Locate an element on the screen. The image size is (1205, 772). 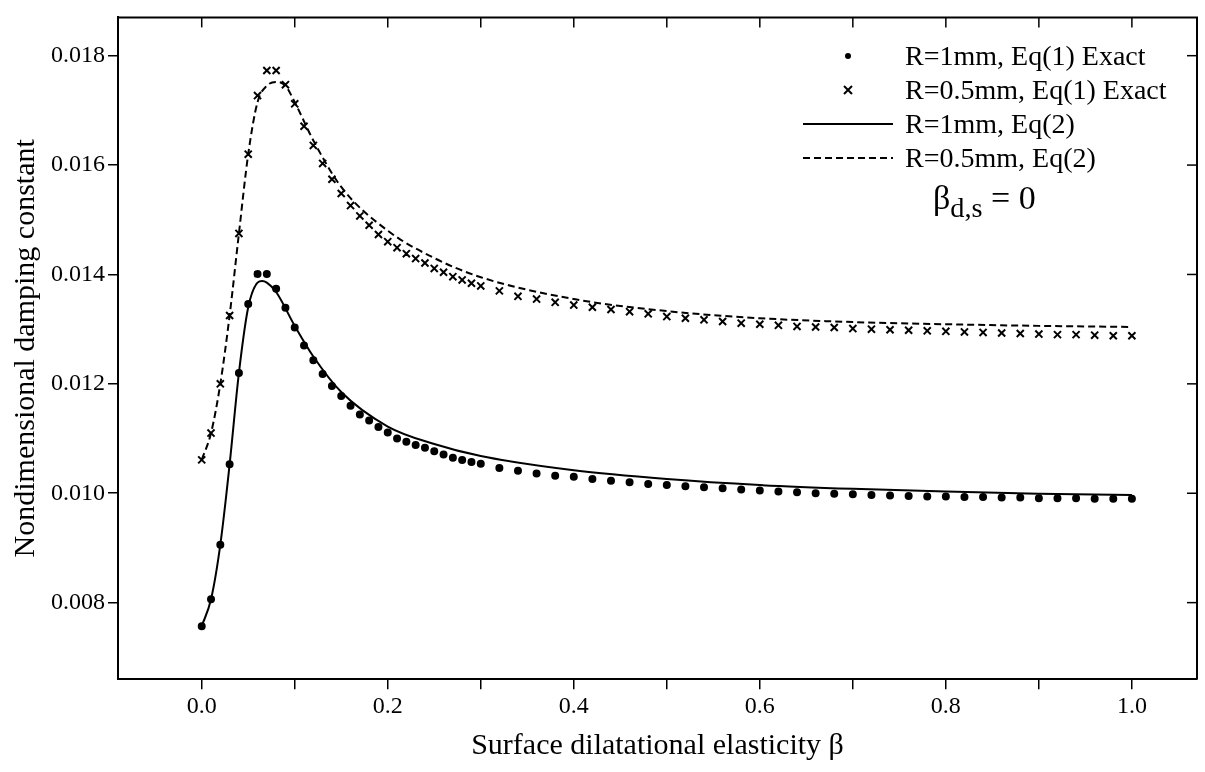
y-tick-label: 0.010 is located at coordinates (78, 491).